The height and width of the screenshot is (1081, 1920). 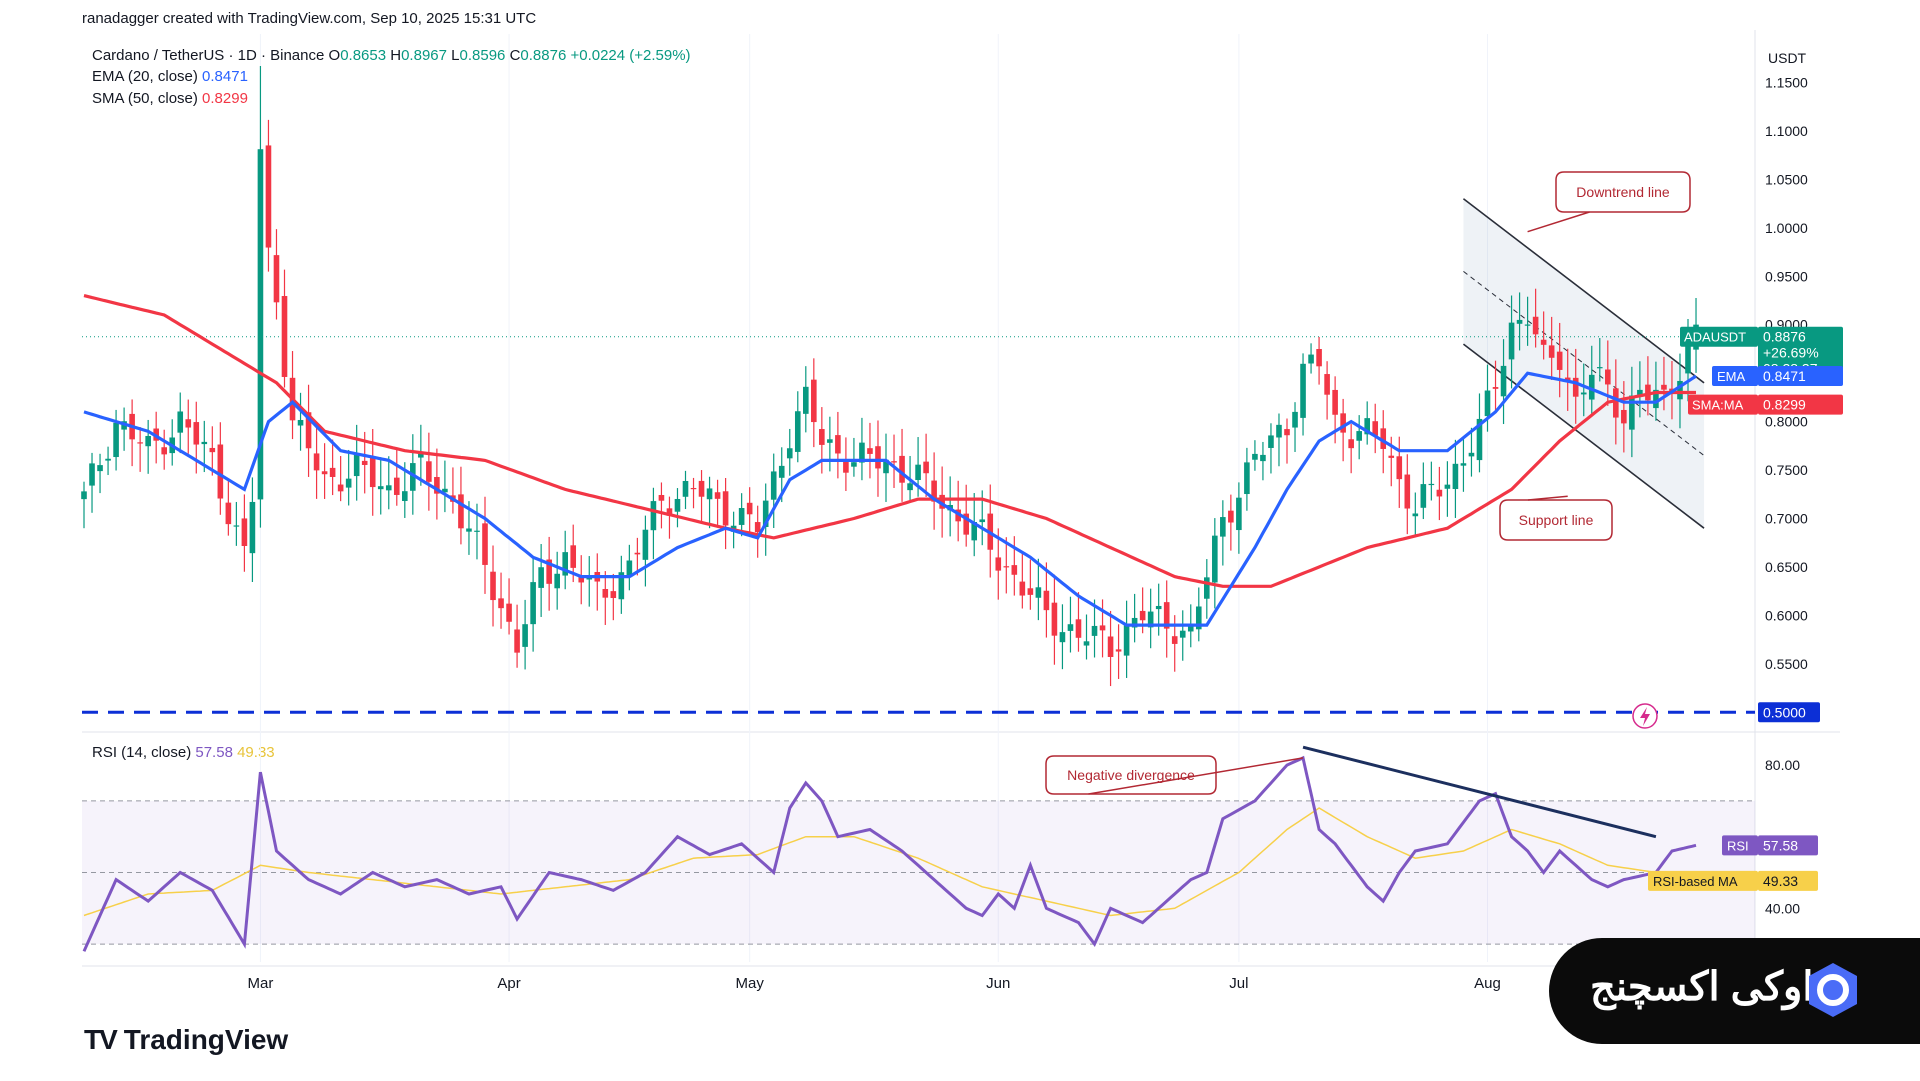 What do you see at coordinates (363, 55) in the screenshot?
I see `open-value: 0.8653` at bounding box center [363, 55].